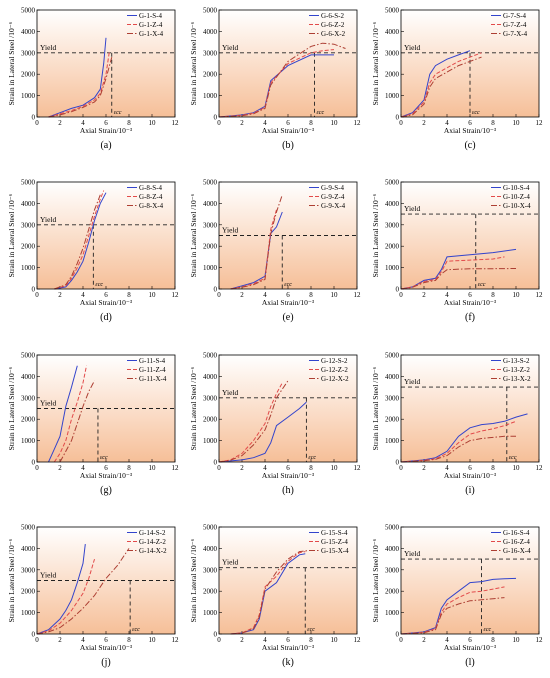  I want to click on panel-caption: (l), so click(469, 662).